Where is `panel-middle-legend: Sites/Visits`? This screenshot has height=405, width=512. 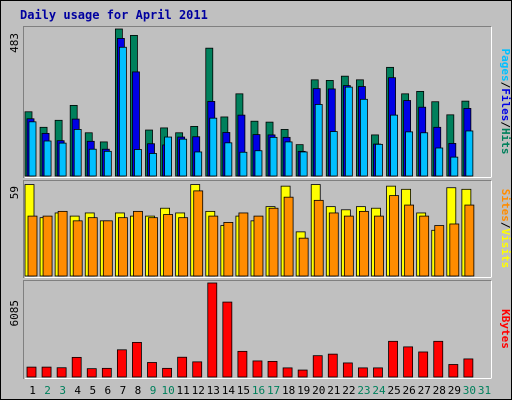 panel-middle-legend: Sites/Visits is located at coordinates (505, 229).